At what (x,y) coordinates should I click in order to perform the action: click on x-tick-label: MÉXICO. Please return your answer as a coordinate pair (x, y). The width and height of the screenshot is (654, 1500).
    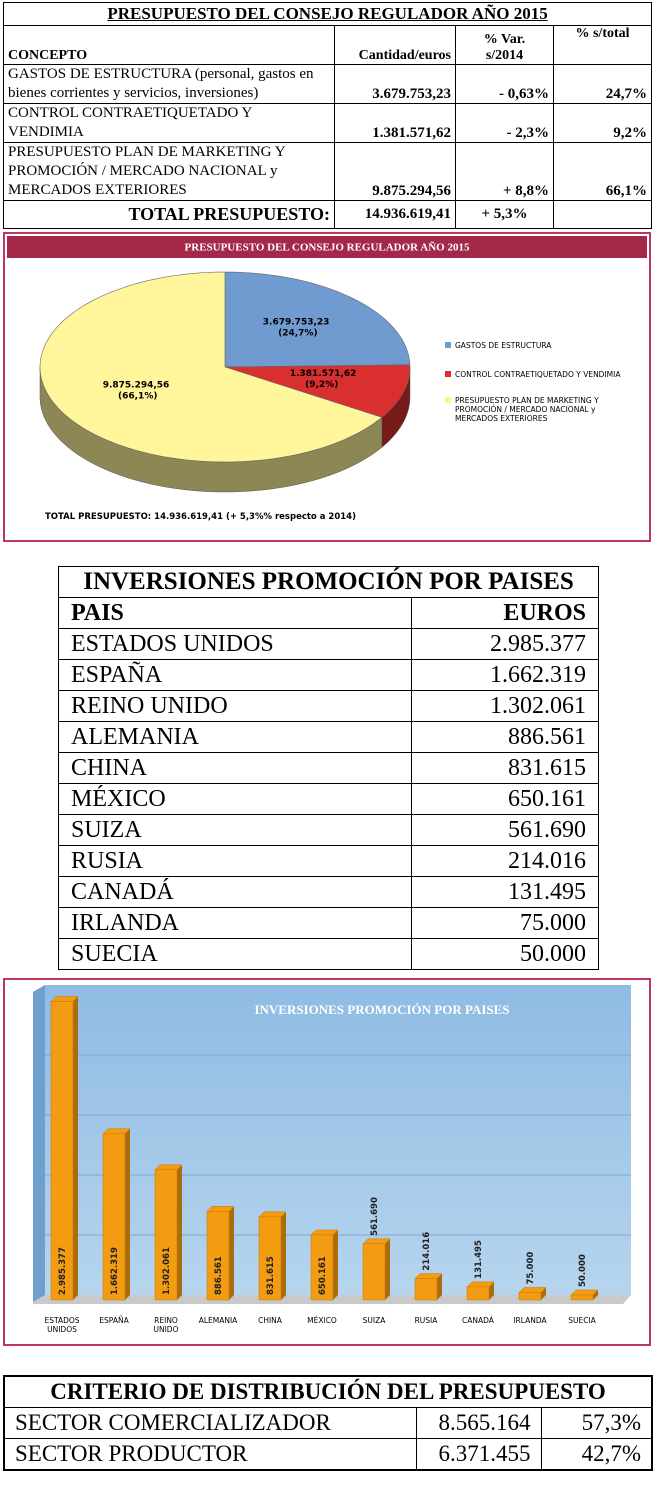
    Looking at the image, I should click on (322, 1320).